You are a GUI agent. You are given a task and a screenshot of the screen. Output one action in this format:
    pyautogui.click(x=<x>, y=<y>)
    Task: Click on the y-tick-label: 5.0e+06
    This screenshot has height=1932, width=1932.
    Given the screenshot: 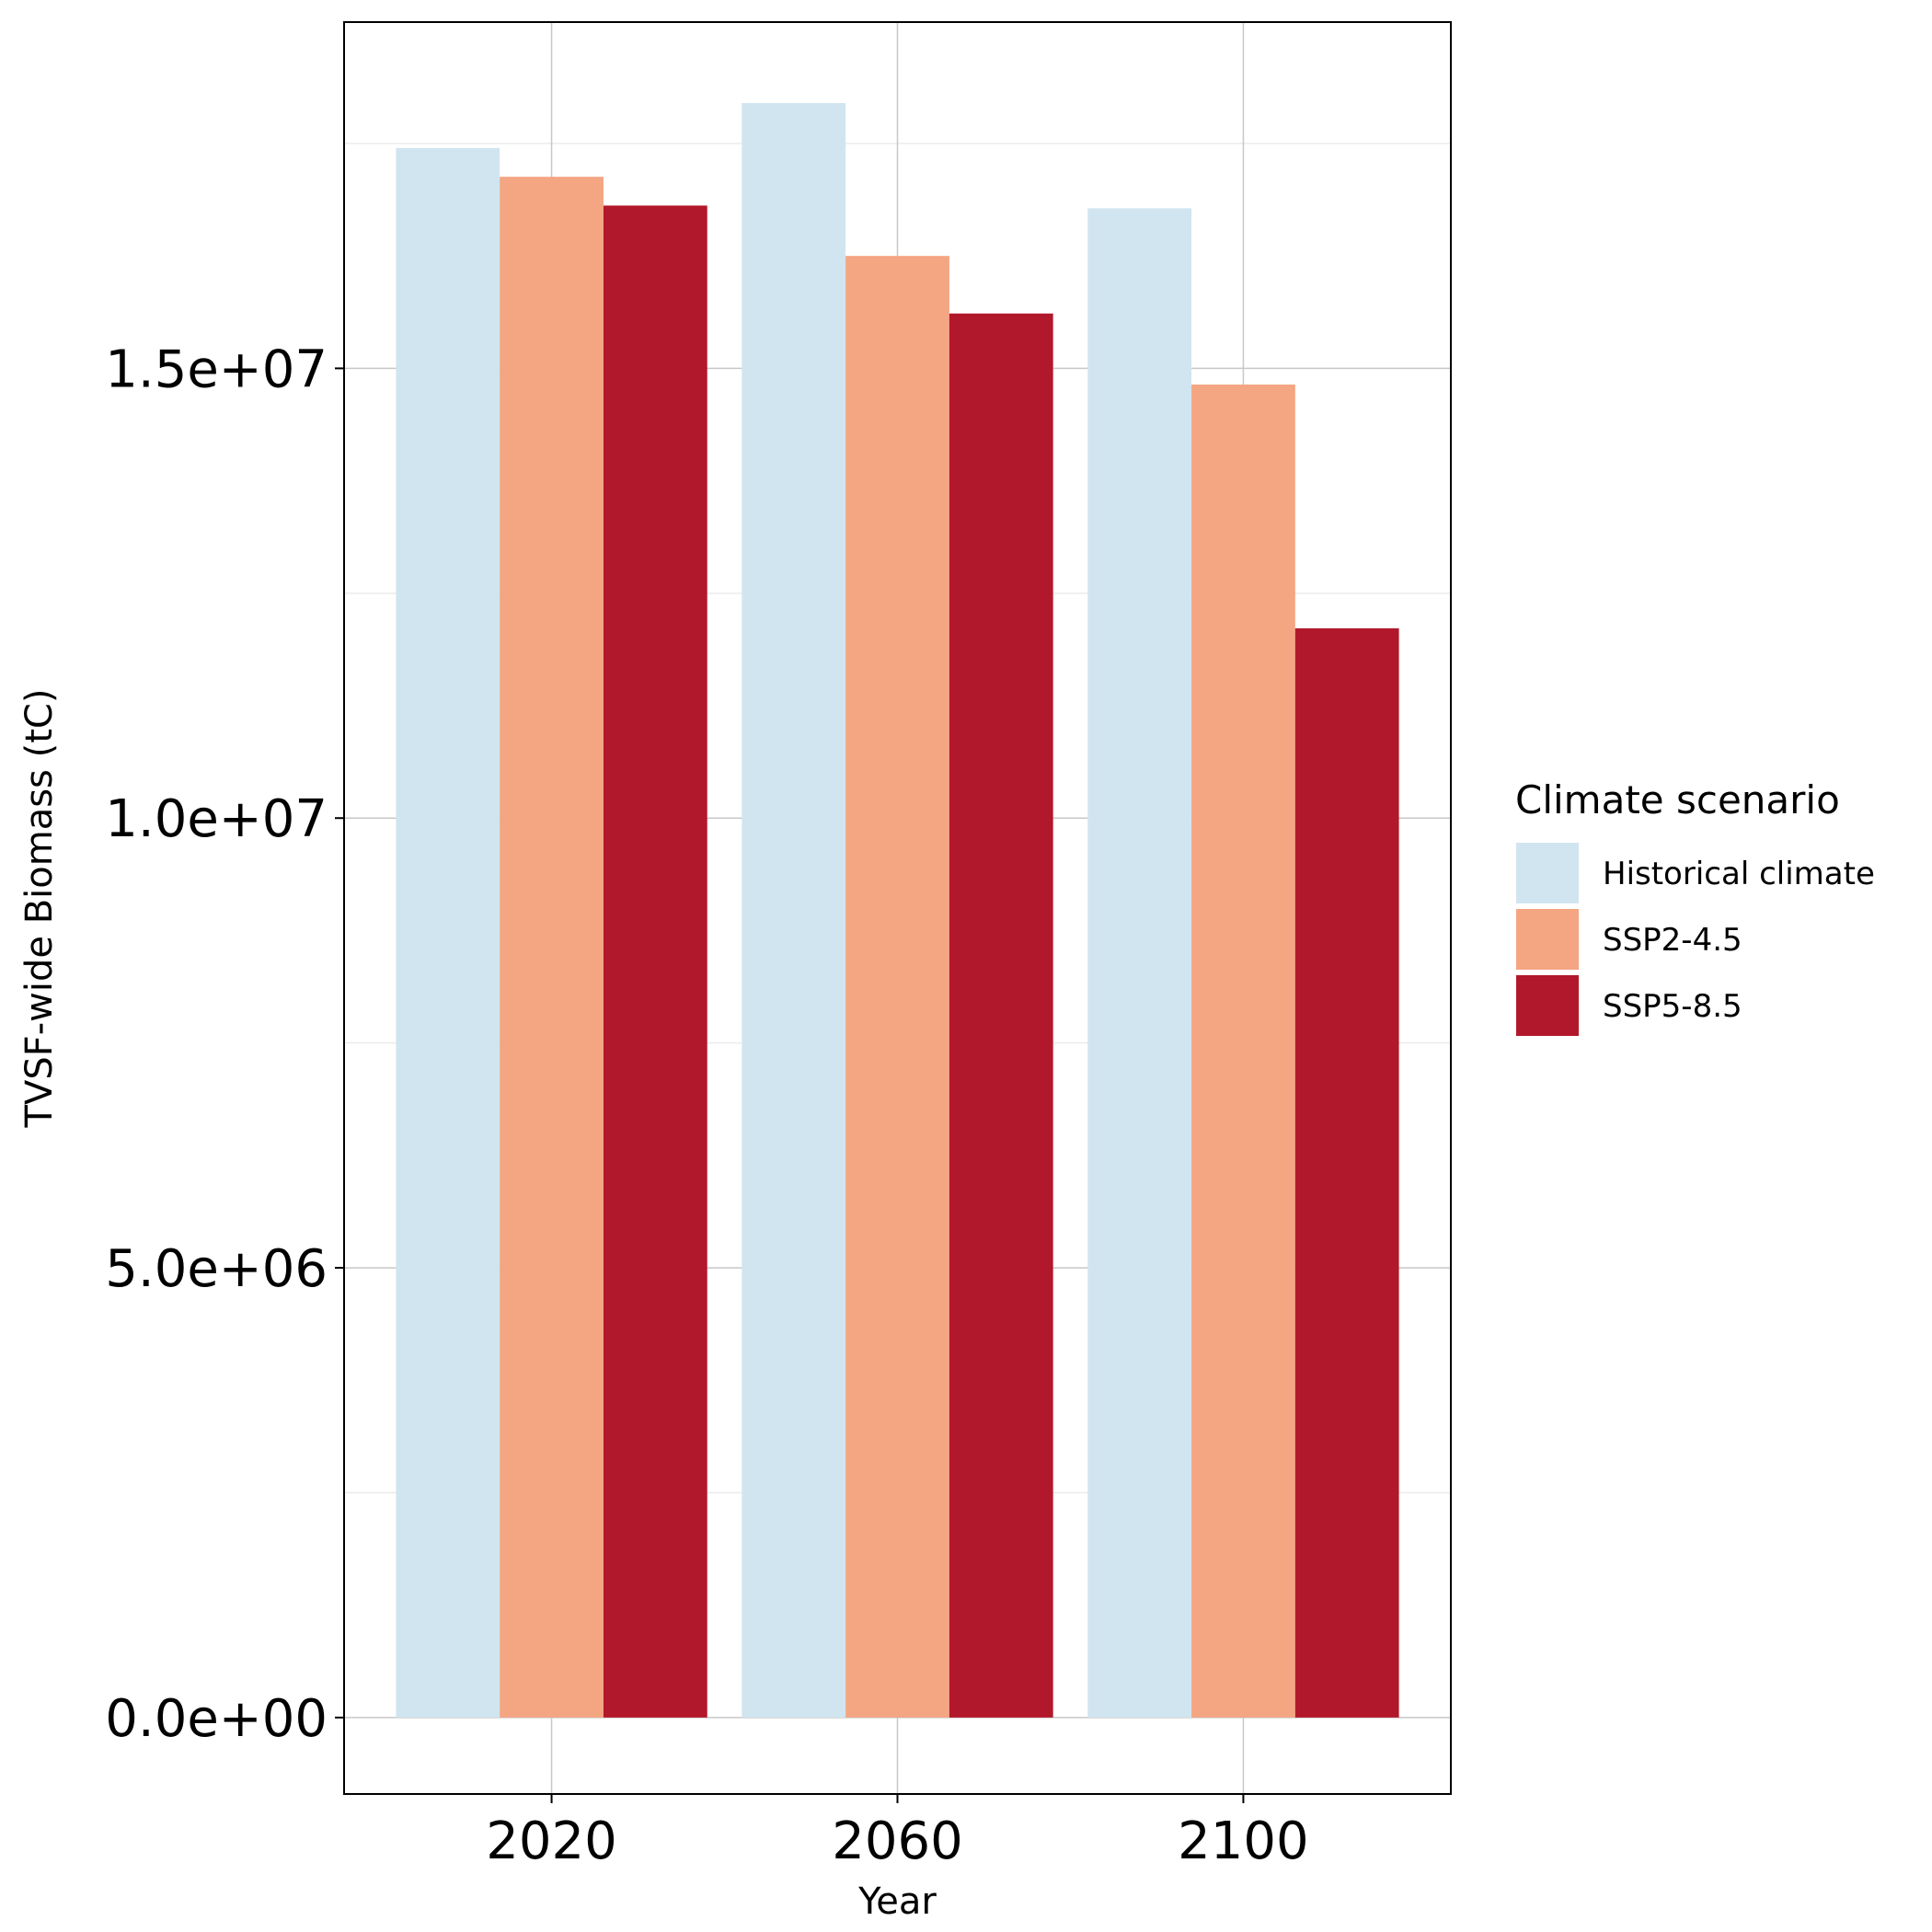 What is the action you would take?
    pyautogui.click(x=216, y=1269)
    